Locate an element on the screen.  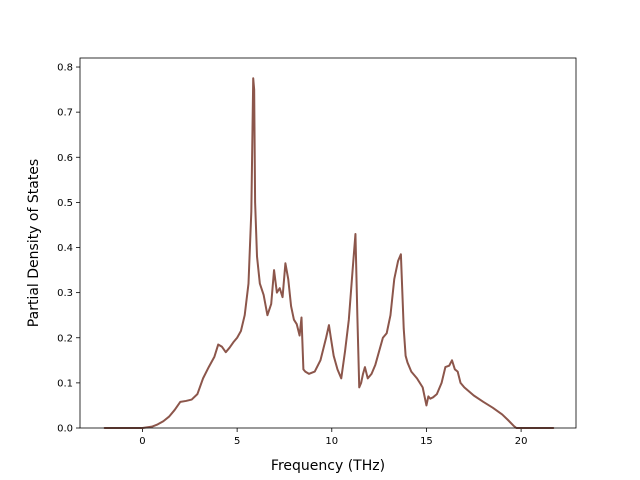
y-tick-label: 0.2 is located at coordinates (65, 338).